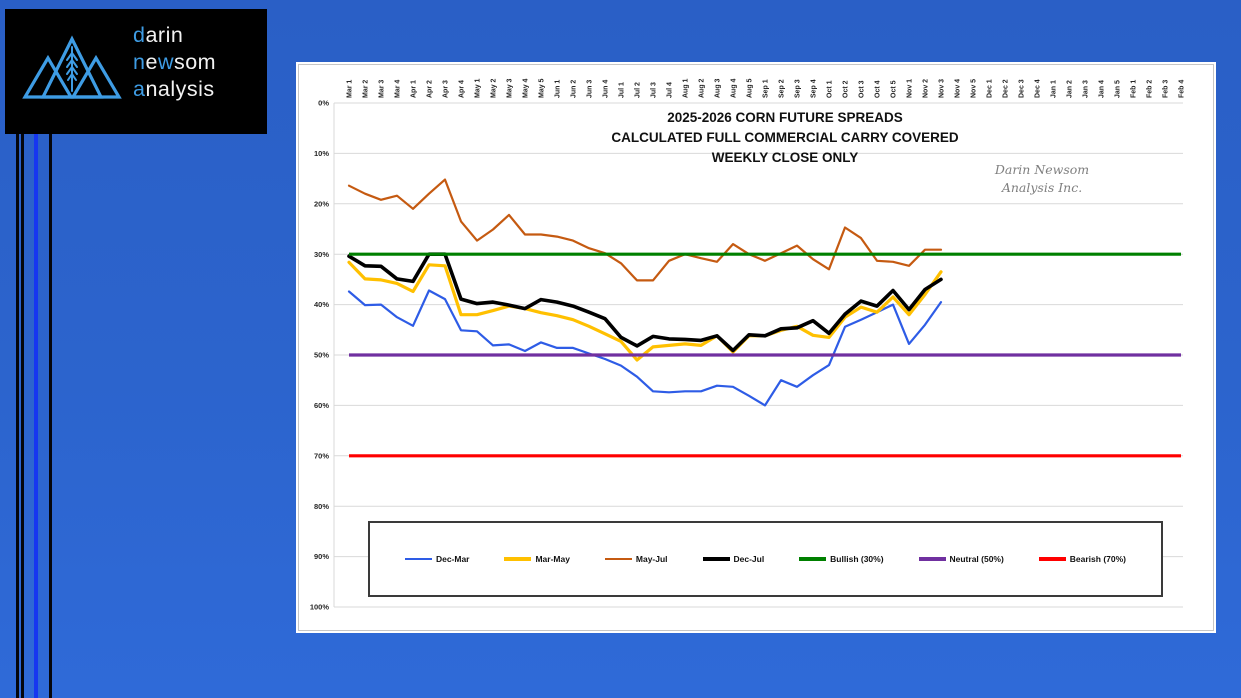 The width and height of the screenshot is (1241, 698). I want to click on x-axis-tick-label: Jan 3, so click(1086, 89).